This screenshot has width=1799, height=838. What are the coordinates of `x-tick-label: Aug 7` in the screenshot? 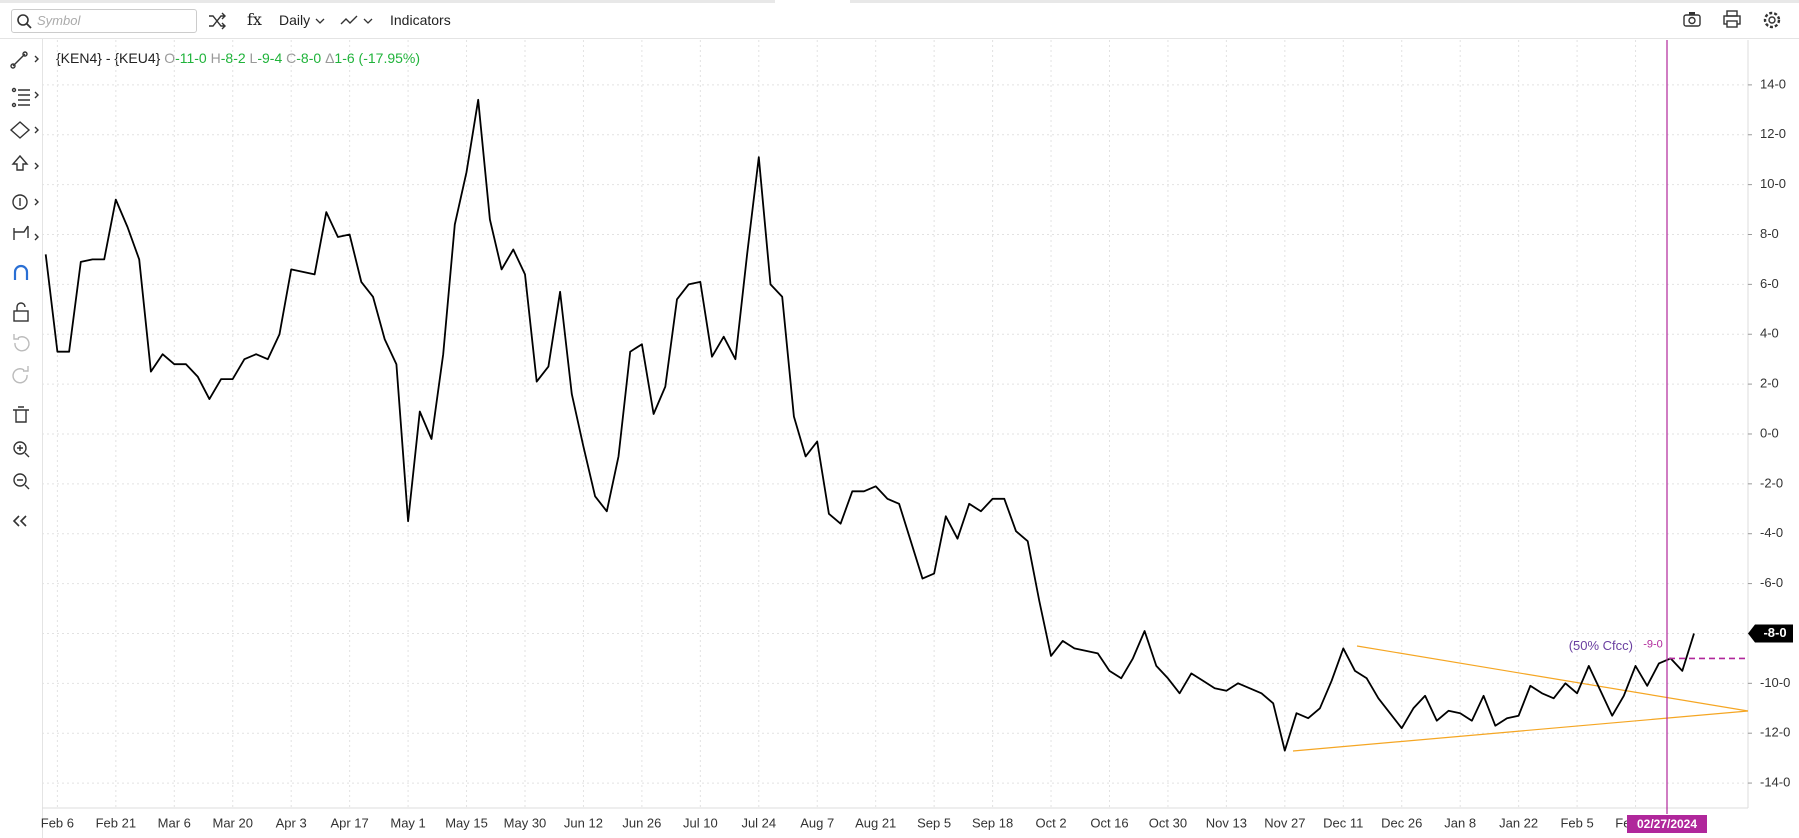 It's located at (817, 822).